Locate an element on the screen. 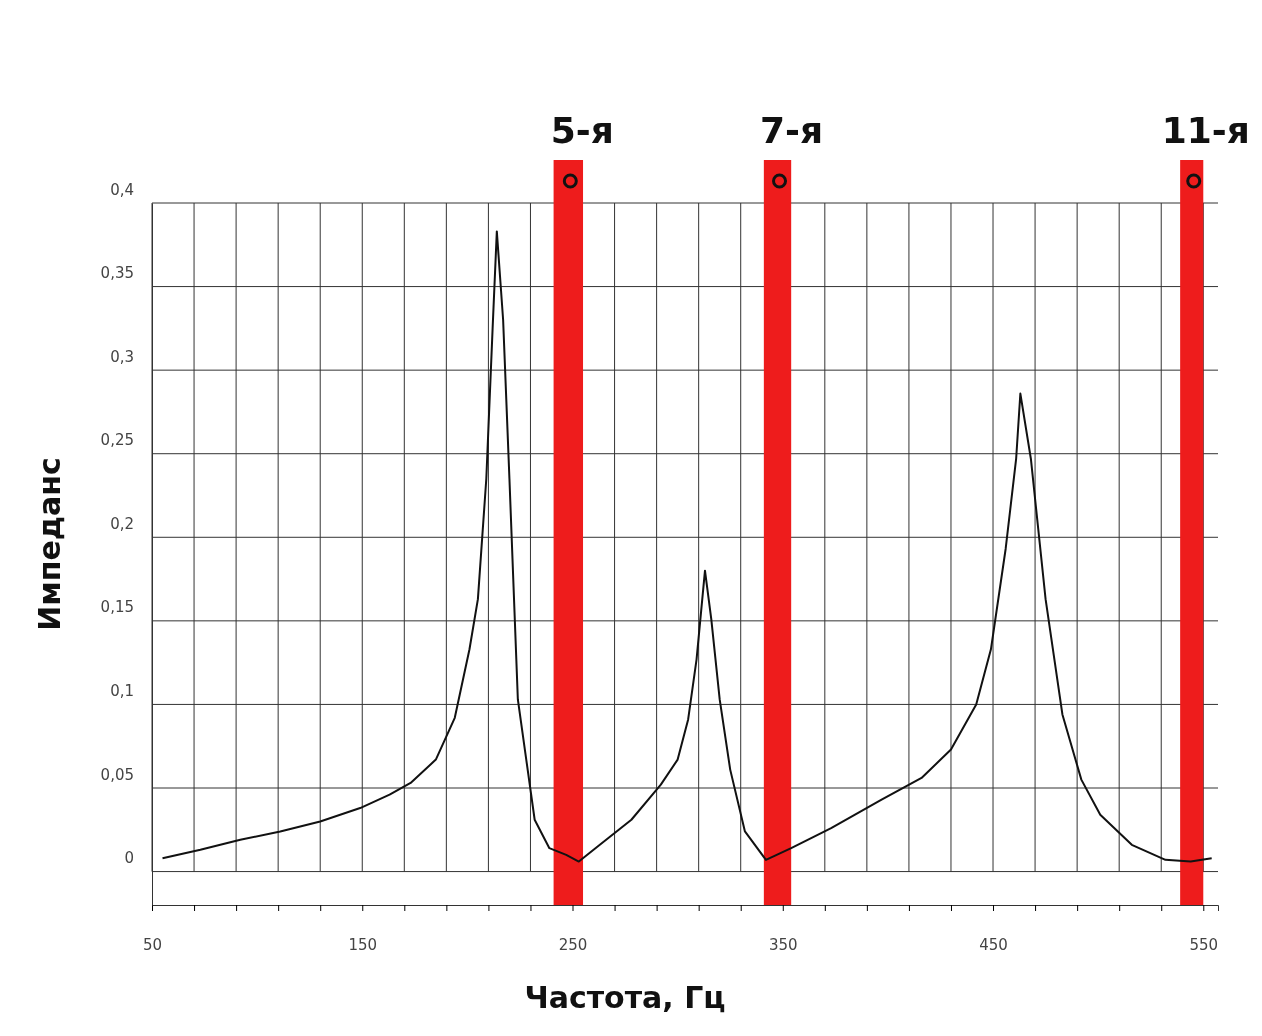 This screenshot has height=1036, width=1262. x-tick-label: 450 is located at coordinates (993, 944).